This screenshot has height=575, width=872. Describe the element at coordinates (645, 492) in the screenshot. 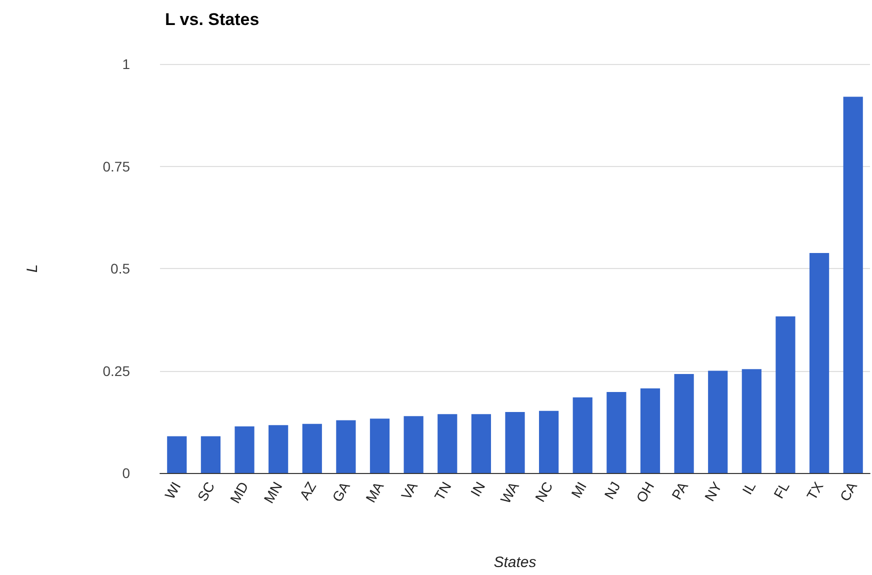

I see `x-tick-label: OH` at that location.